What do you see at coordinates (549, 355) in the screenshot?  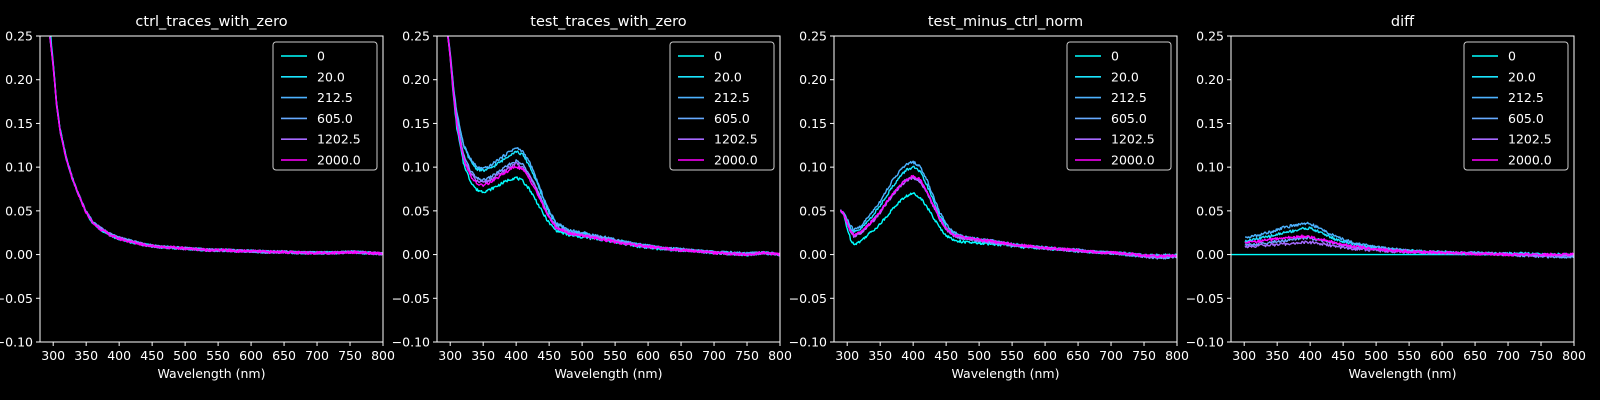 I see `x-tick-label: 450` at bounding box center [549, 355].